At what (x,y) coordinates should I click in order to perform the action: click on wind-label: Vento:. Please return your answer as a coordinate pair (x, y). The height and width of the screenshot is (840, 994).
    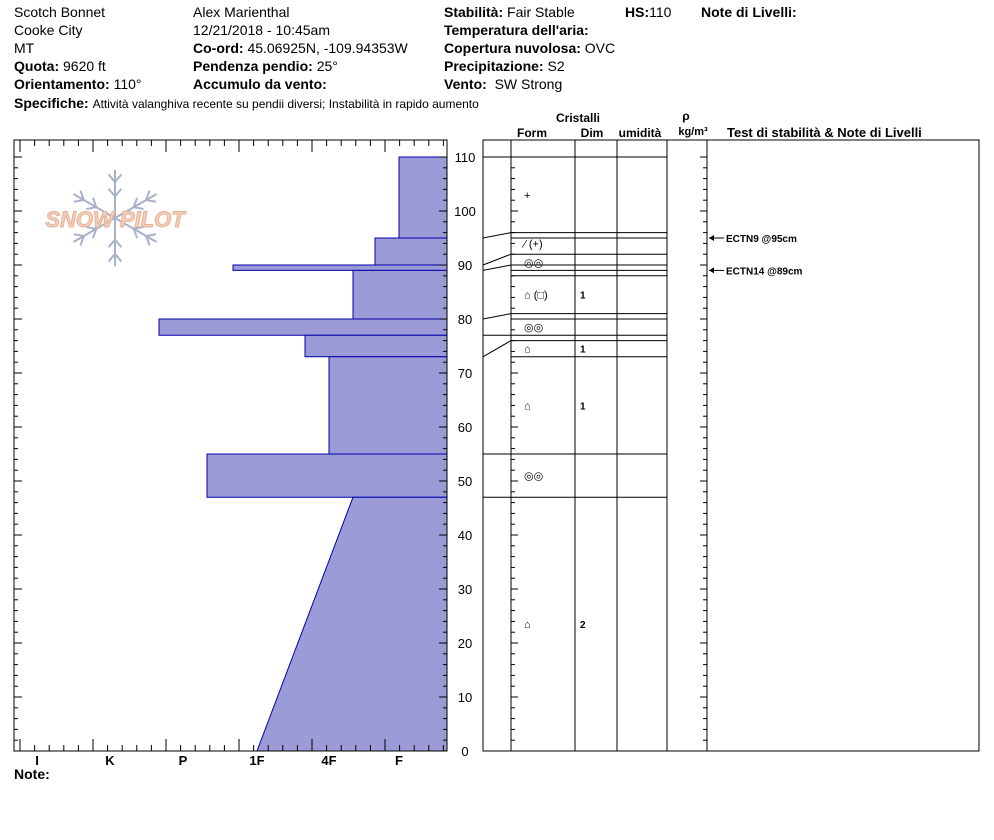
    Looking at the image, I should click on (465, 84).